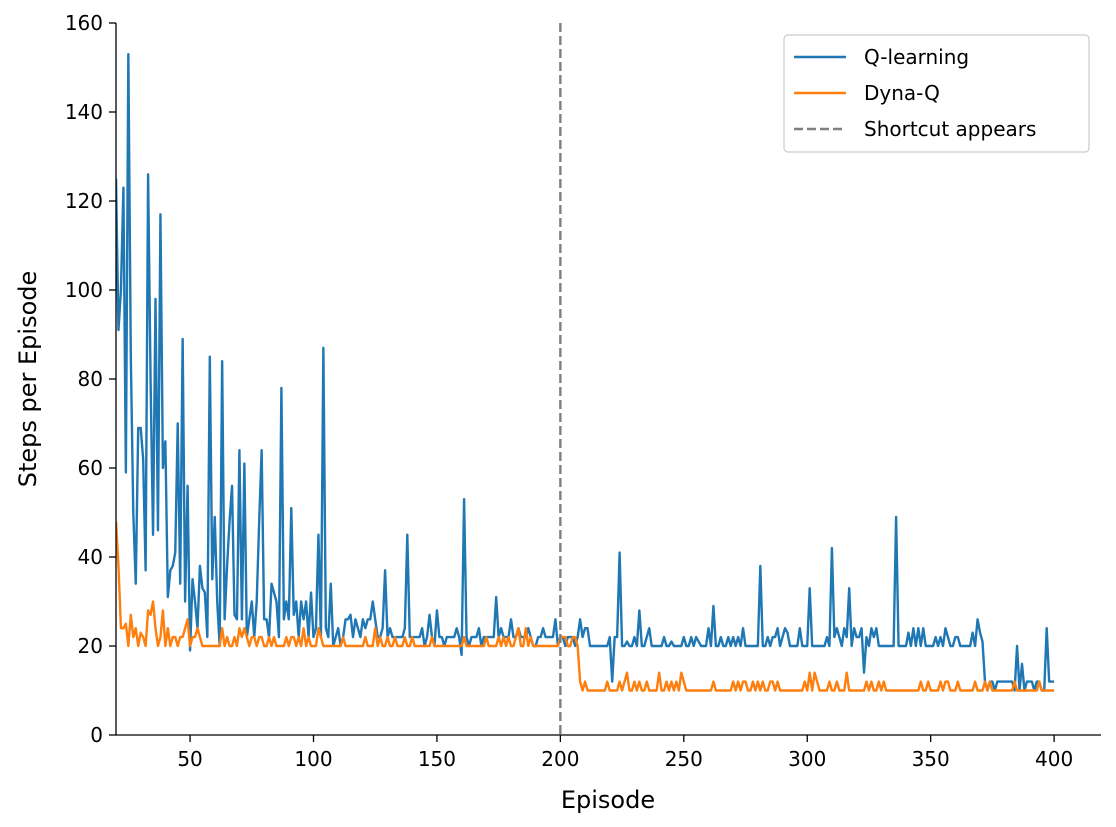  Describe the element at coordinates (437, 759) in the screenshot. I see `x-tick-label: 150` at that location.